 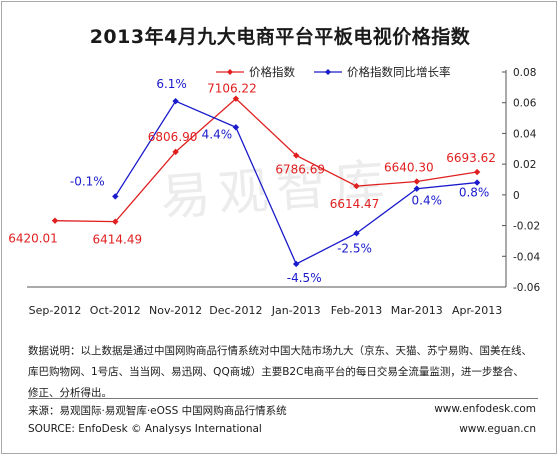 What do you see at coordinates (497, 429) in the screenshot?
I see `source-url-eguan: www.eguan.cn` at bounding box center [497, 429].